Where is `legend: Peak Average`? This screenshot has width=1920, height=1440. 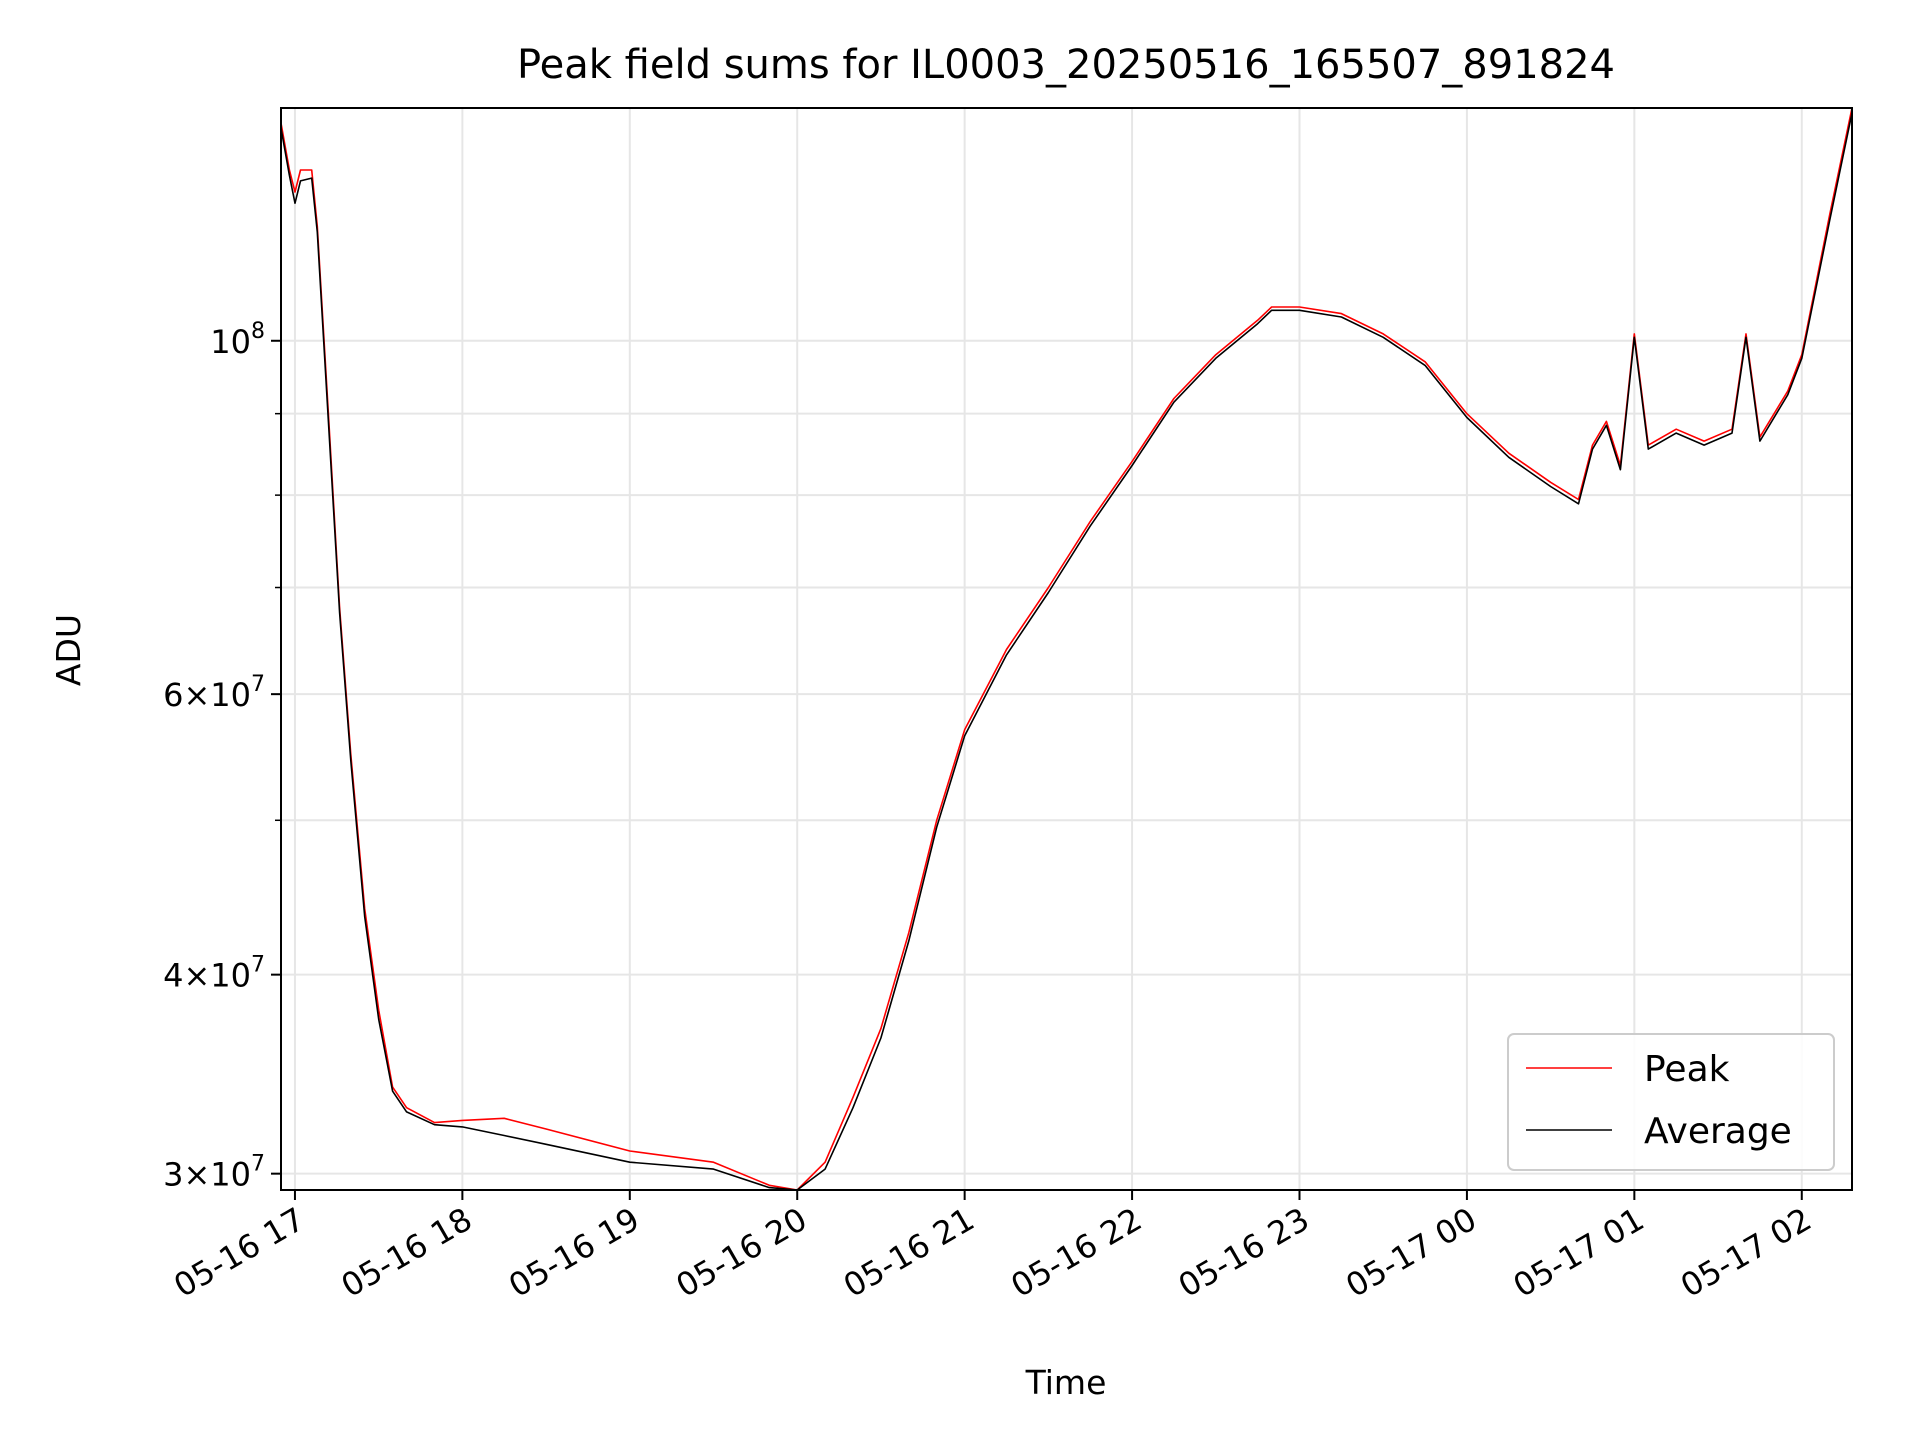
legend: Peak Average is located at coordinates (1671, 1102).